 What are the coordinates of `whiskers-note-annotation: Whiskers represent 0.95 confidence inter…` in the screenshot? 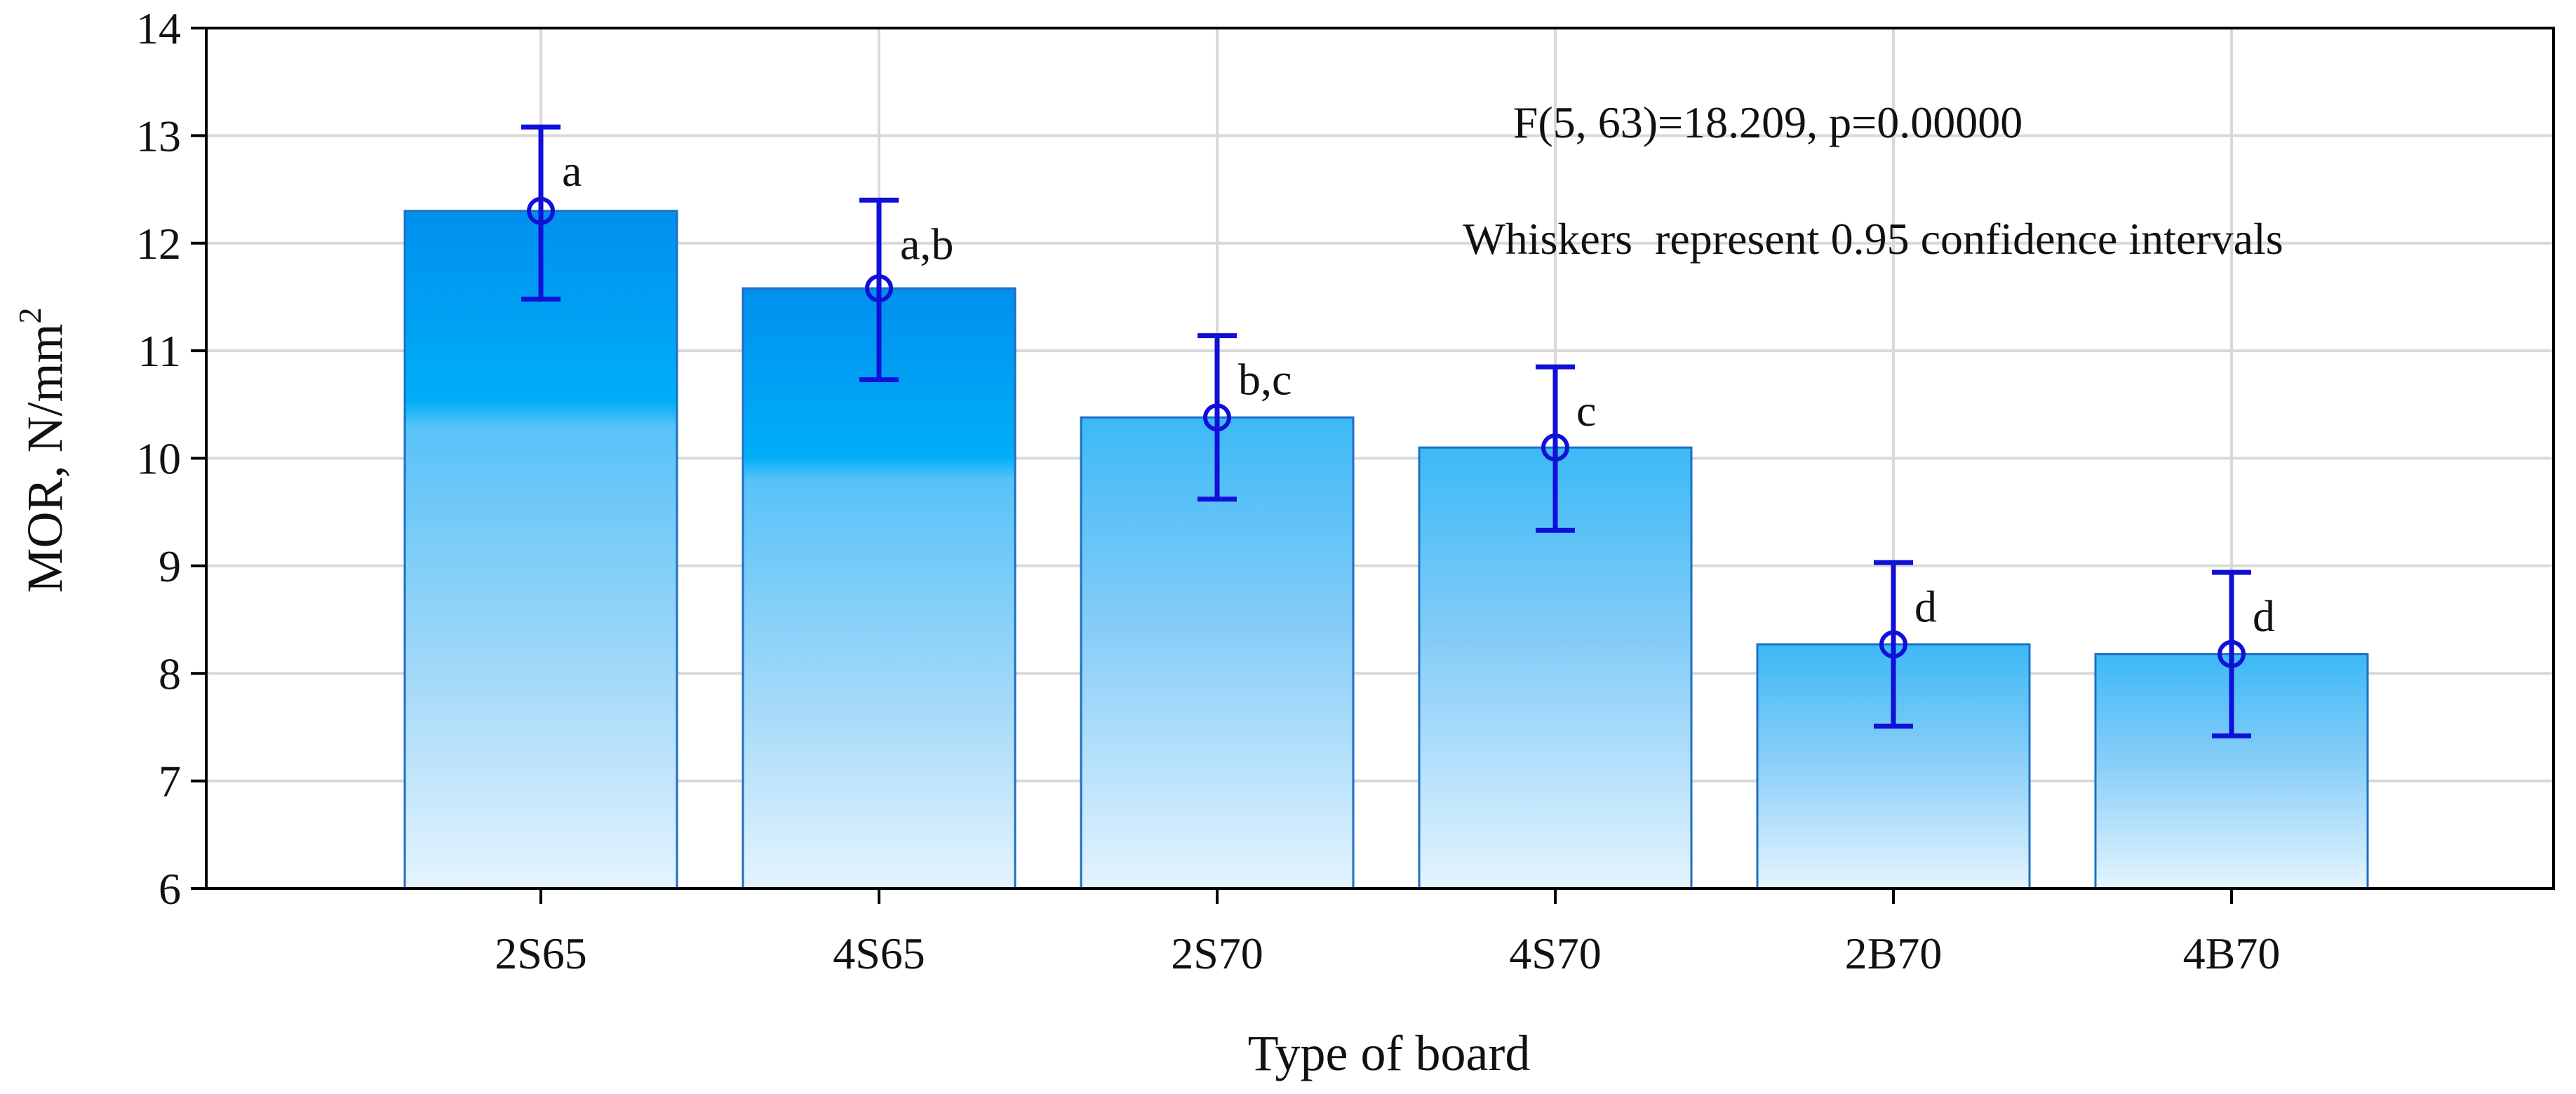 It's located at (1873, 239).